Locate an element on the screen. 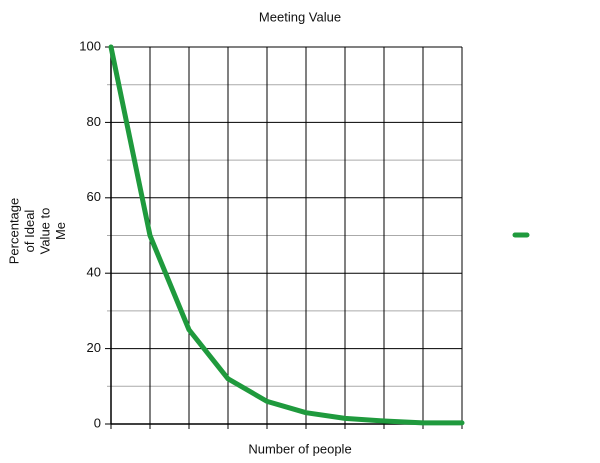 The width and height of the screenshot is (600, 463). y-axis-label: Me is located at coordinates (60, 231).